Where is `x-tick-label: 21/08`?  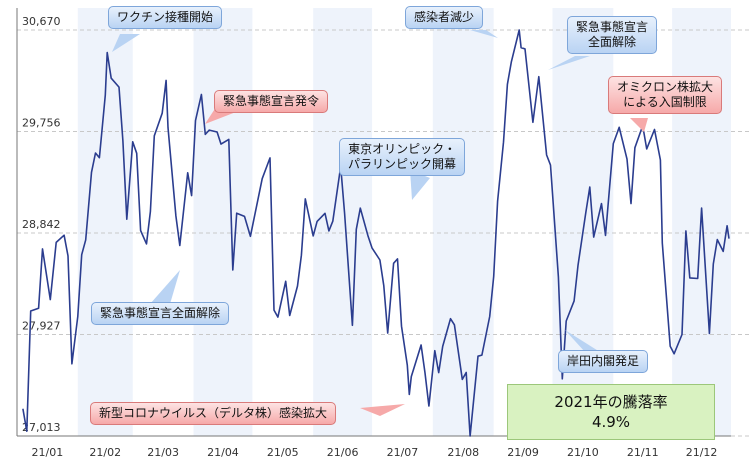 x-tick-label: 21/08 is located at coordinates (463, 452).